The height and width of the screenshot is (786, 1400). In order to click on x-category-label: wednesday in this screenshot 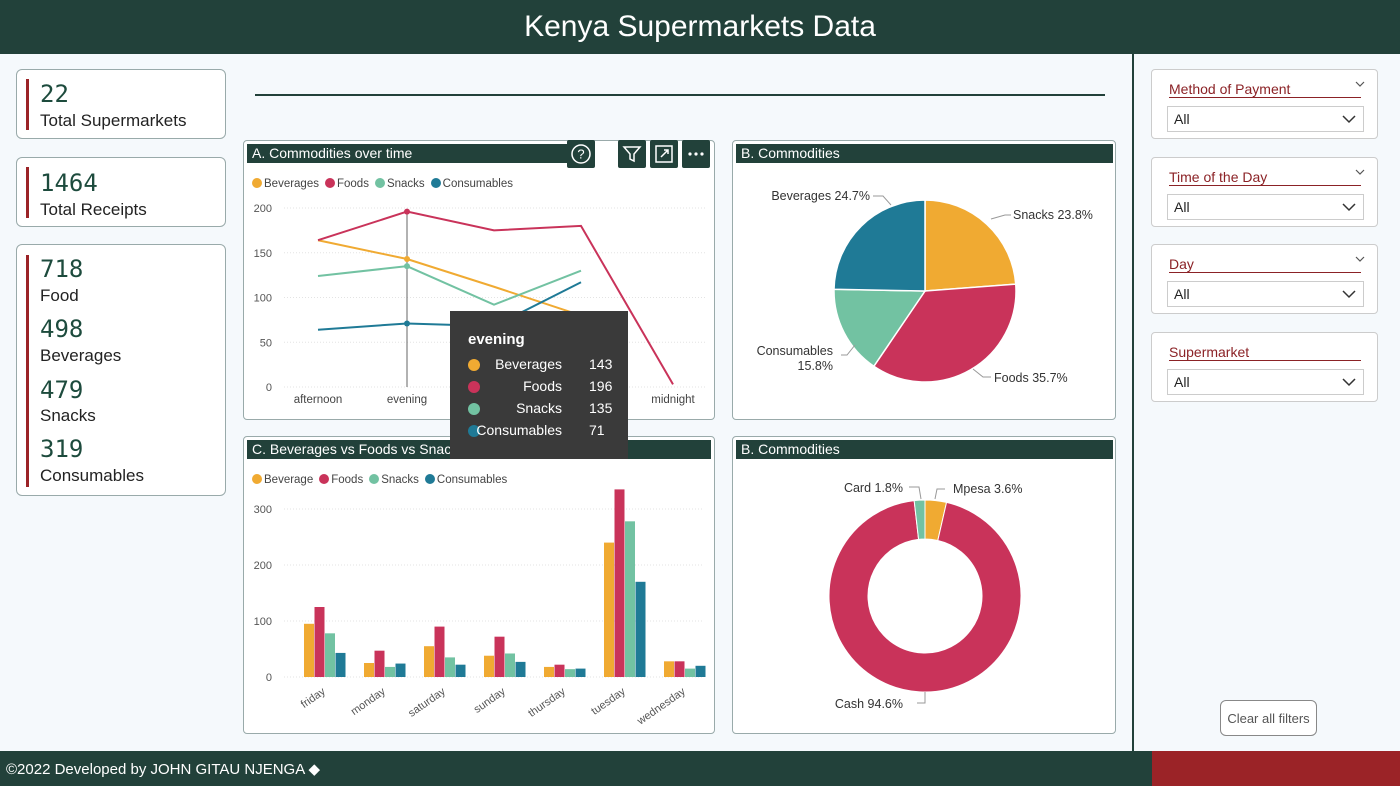, I will do `click(661, 706)`.